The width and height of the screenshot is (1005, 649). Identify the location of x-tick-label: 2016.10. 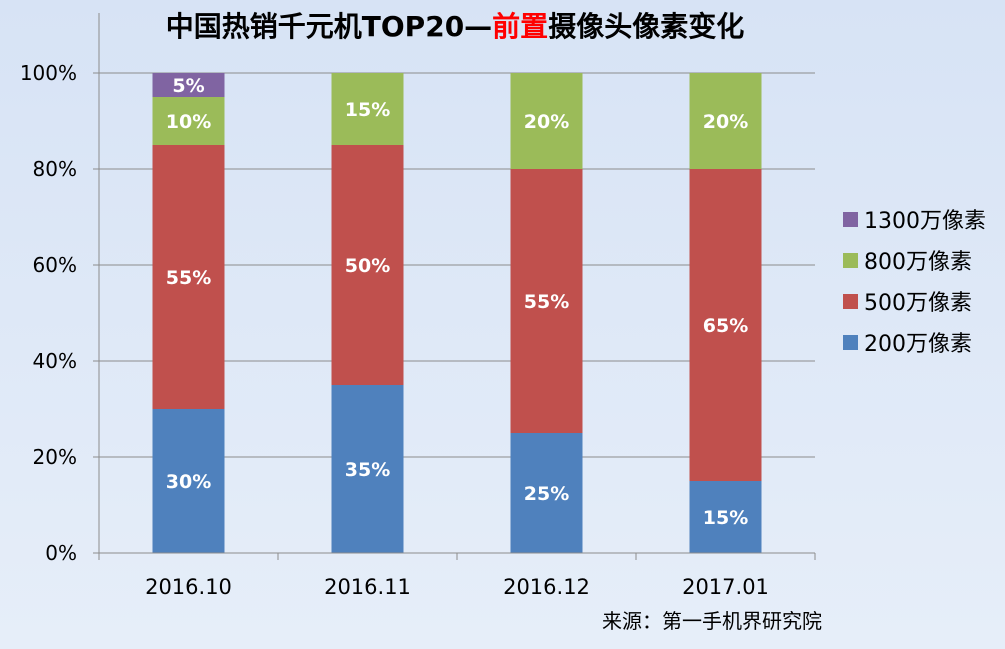
(188, 587).